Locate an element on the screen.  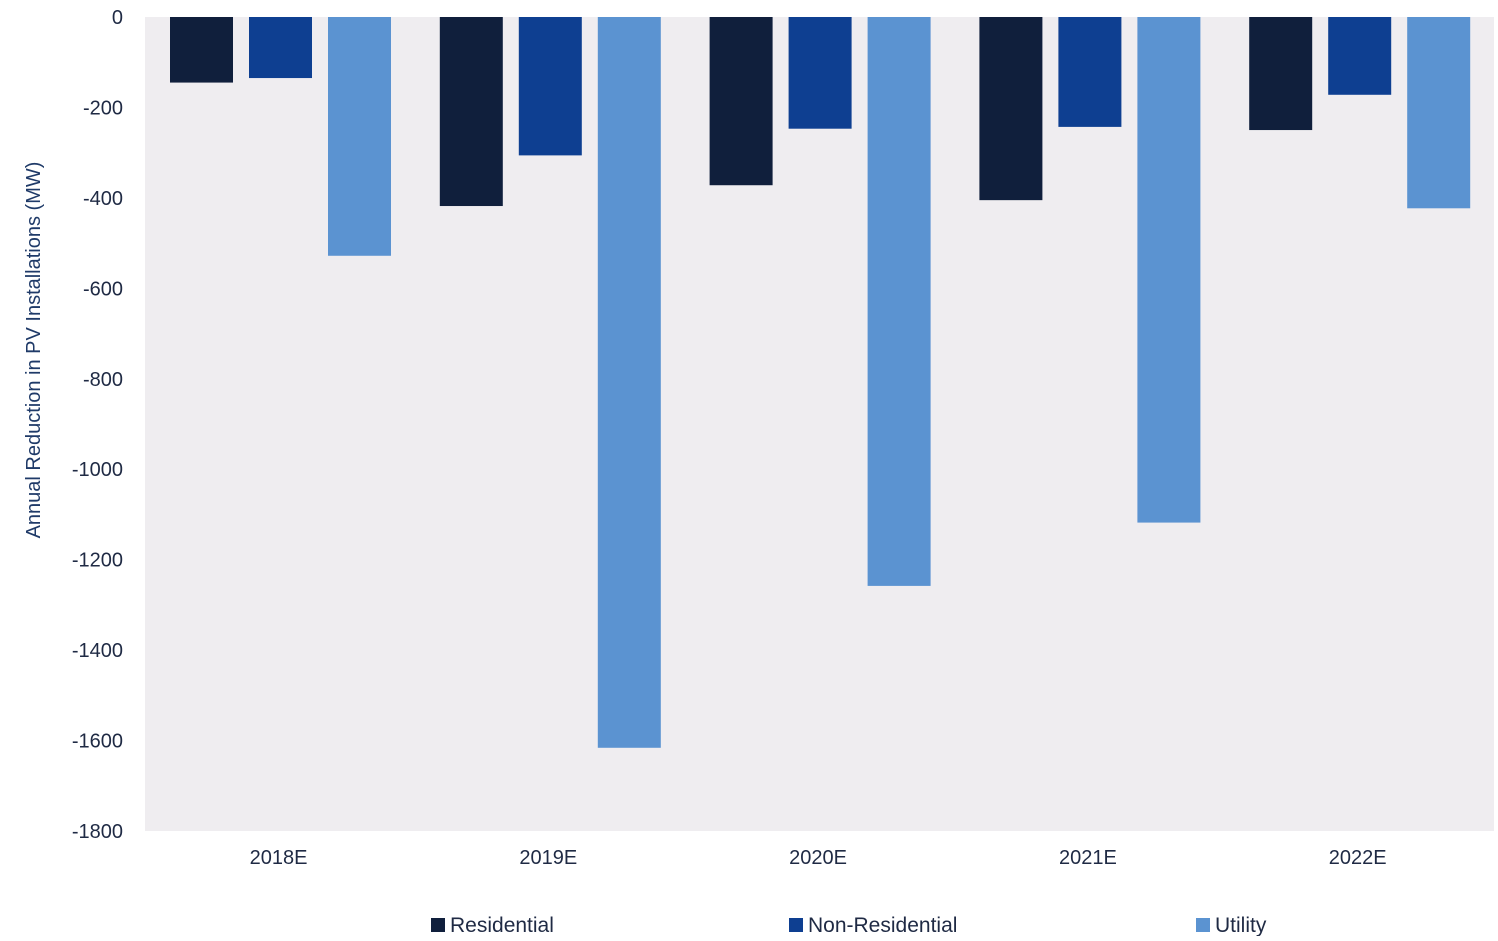
y-tick-label: -1400 is located at coordinates (97, 651).